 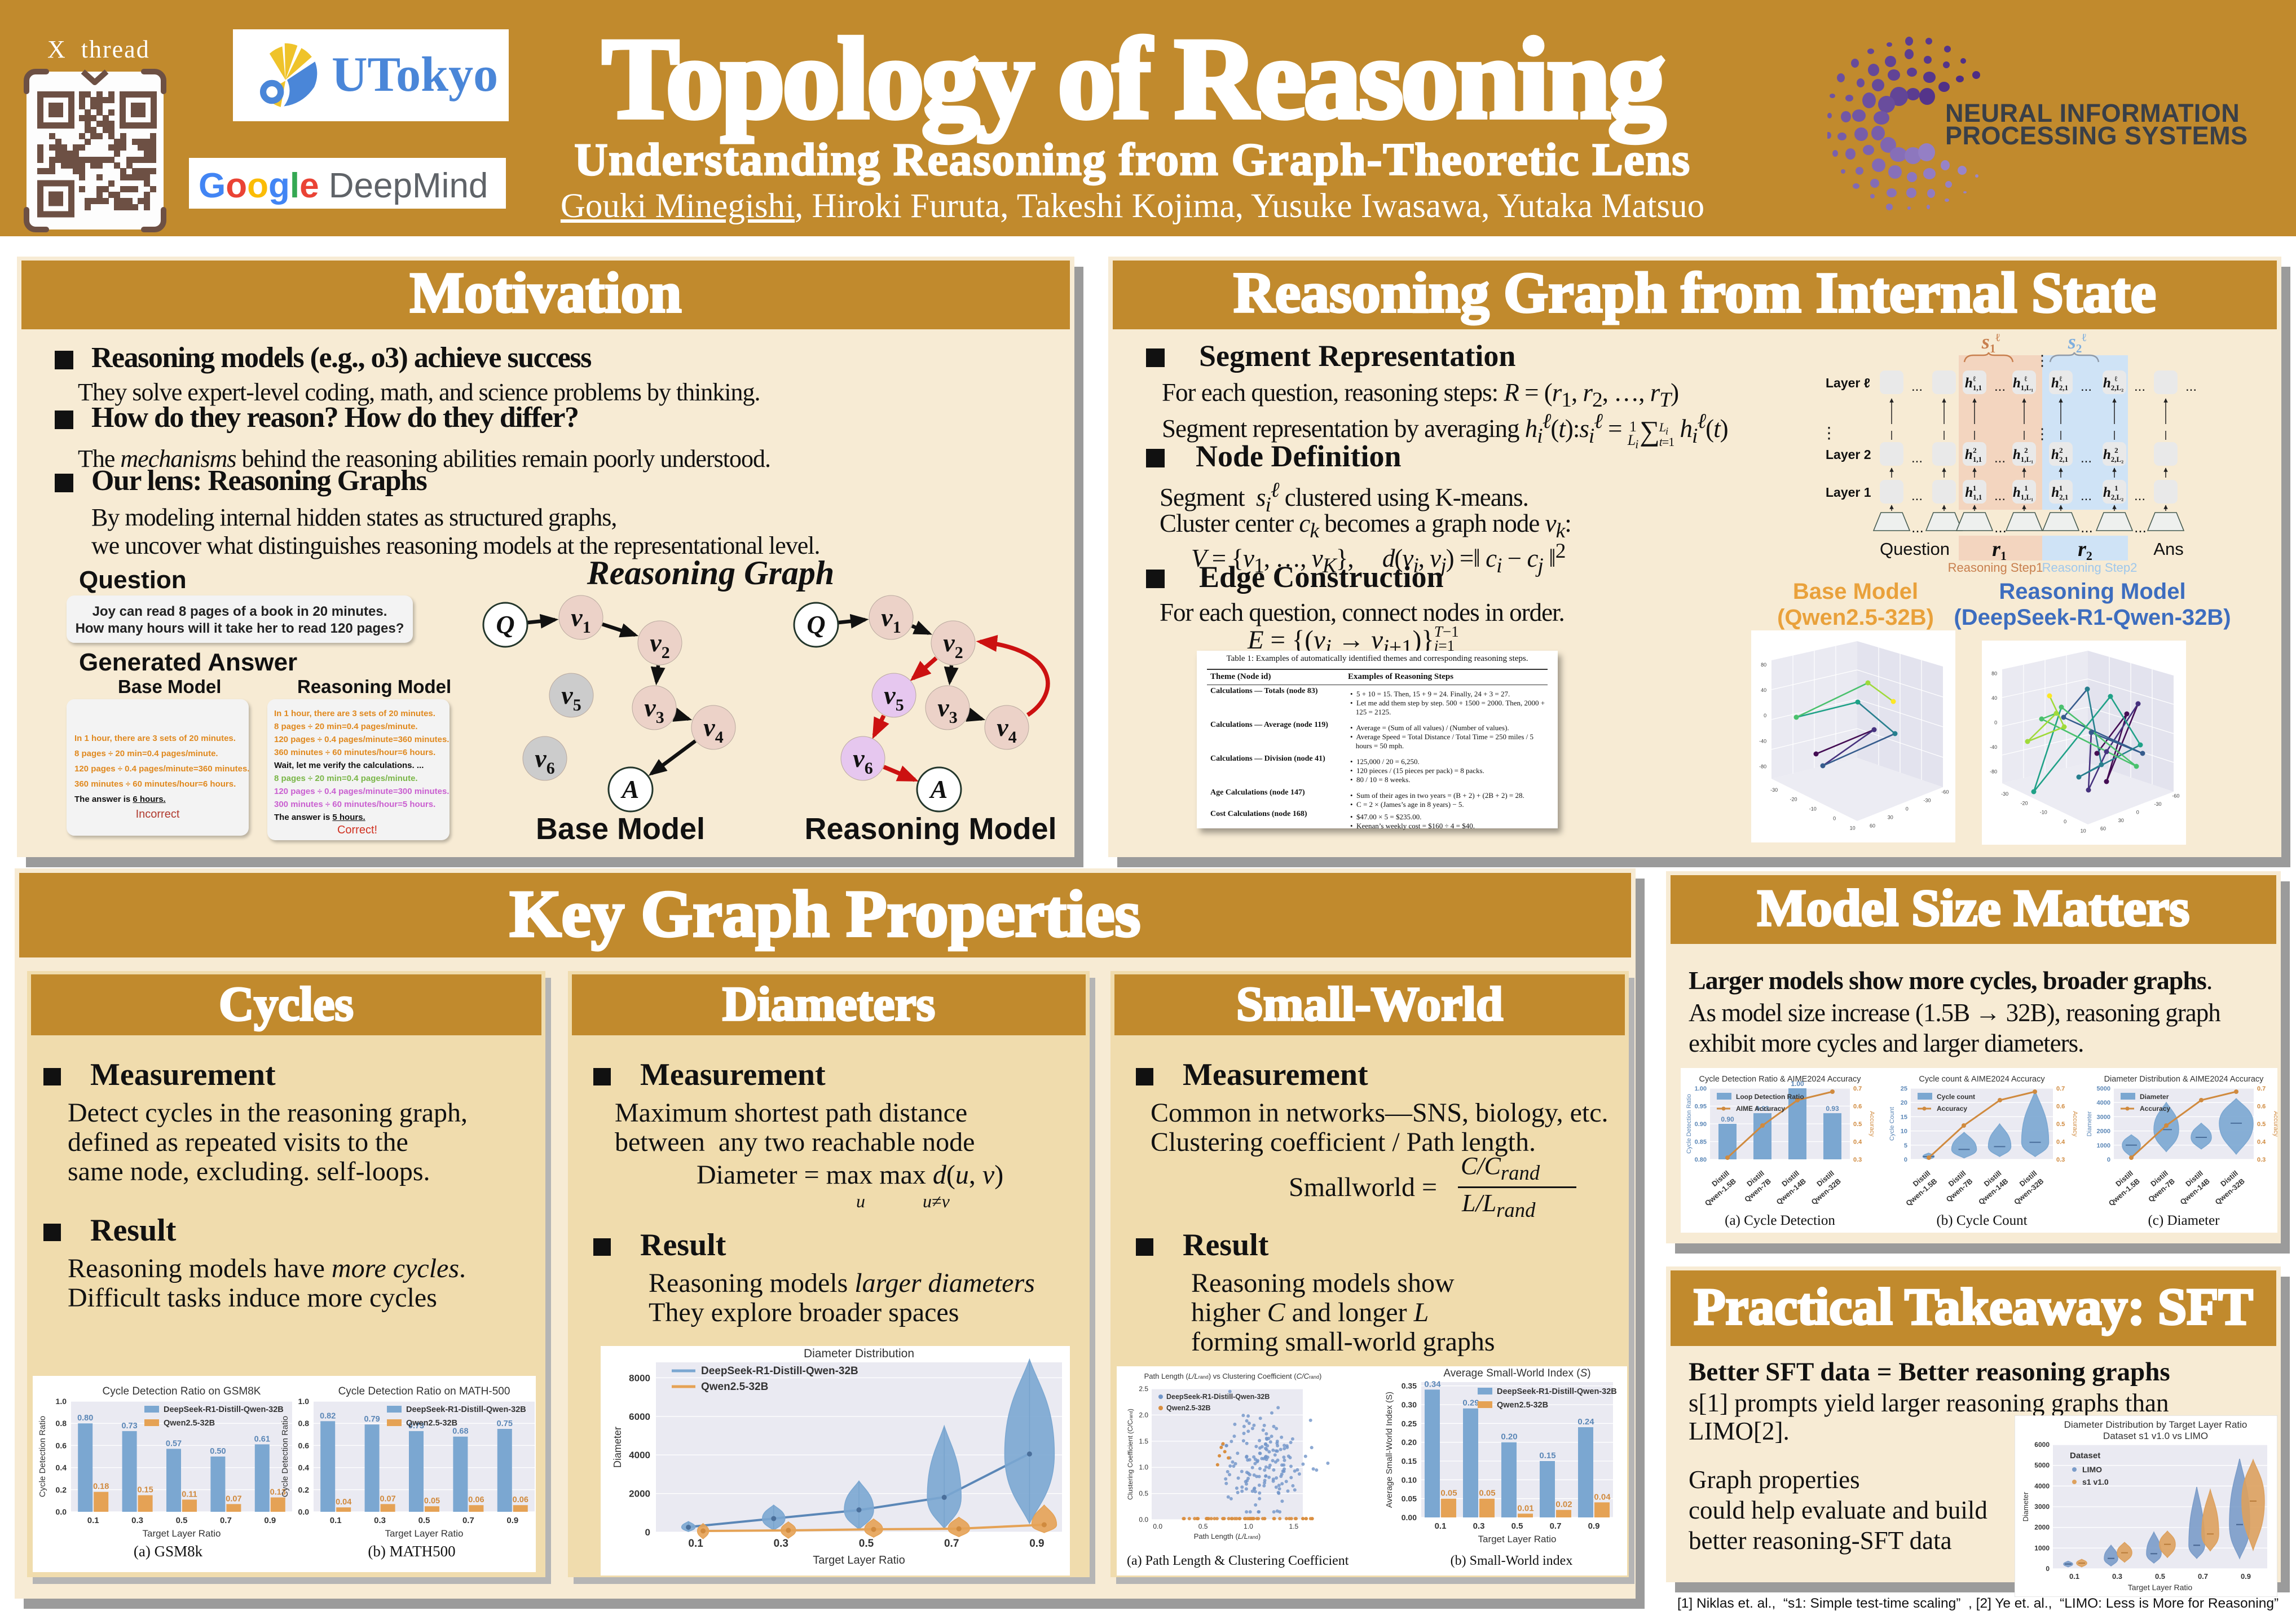 What do you see at coordinates (2103, 1088) in the screenshot?
I see `svg-text: 5000` at bounding box center [2103, 1088].